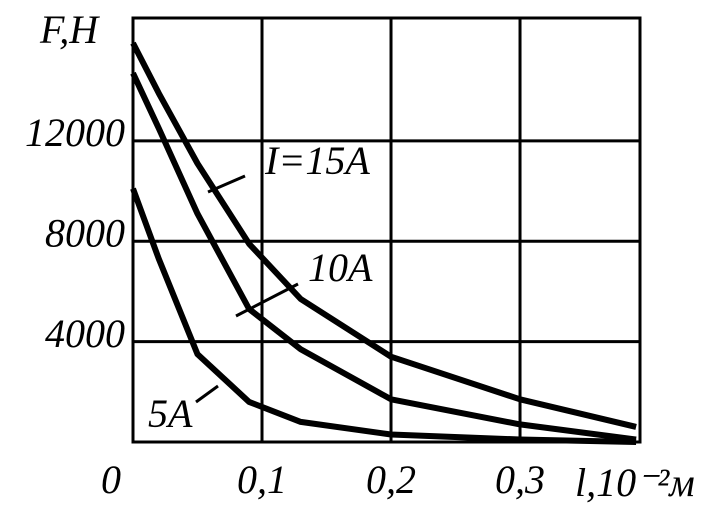 Image resolution: width=714 pixels, height=509 pixels. What do you see at coordinates (520, 479) in the screenshot?
I see `x-tick-label: 0,3` at bounding box center [520, 479].